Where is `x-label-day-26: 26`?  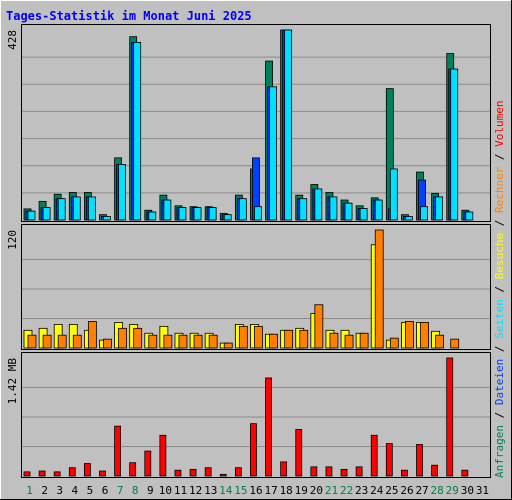 x-label-day-26: 26 is located at coordinates (406, 490).